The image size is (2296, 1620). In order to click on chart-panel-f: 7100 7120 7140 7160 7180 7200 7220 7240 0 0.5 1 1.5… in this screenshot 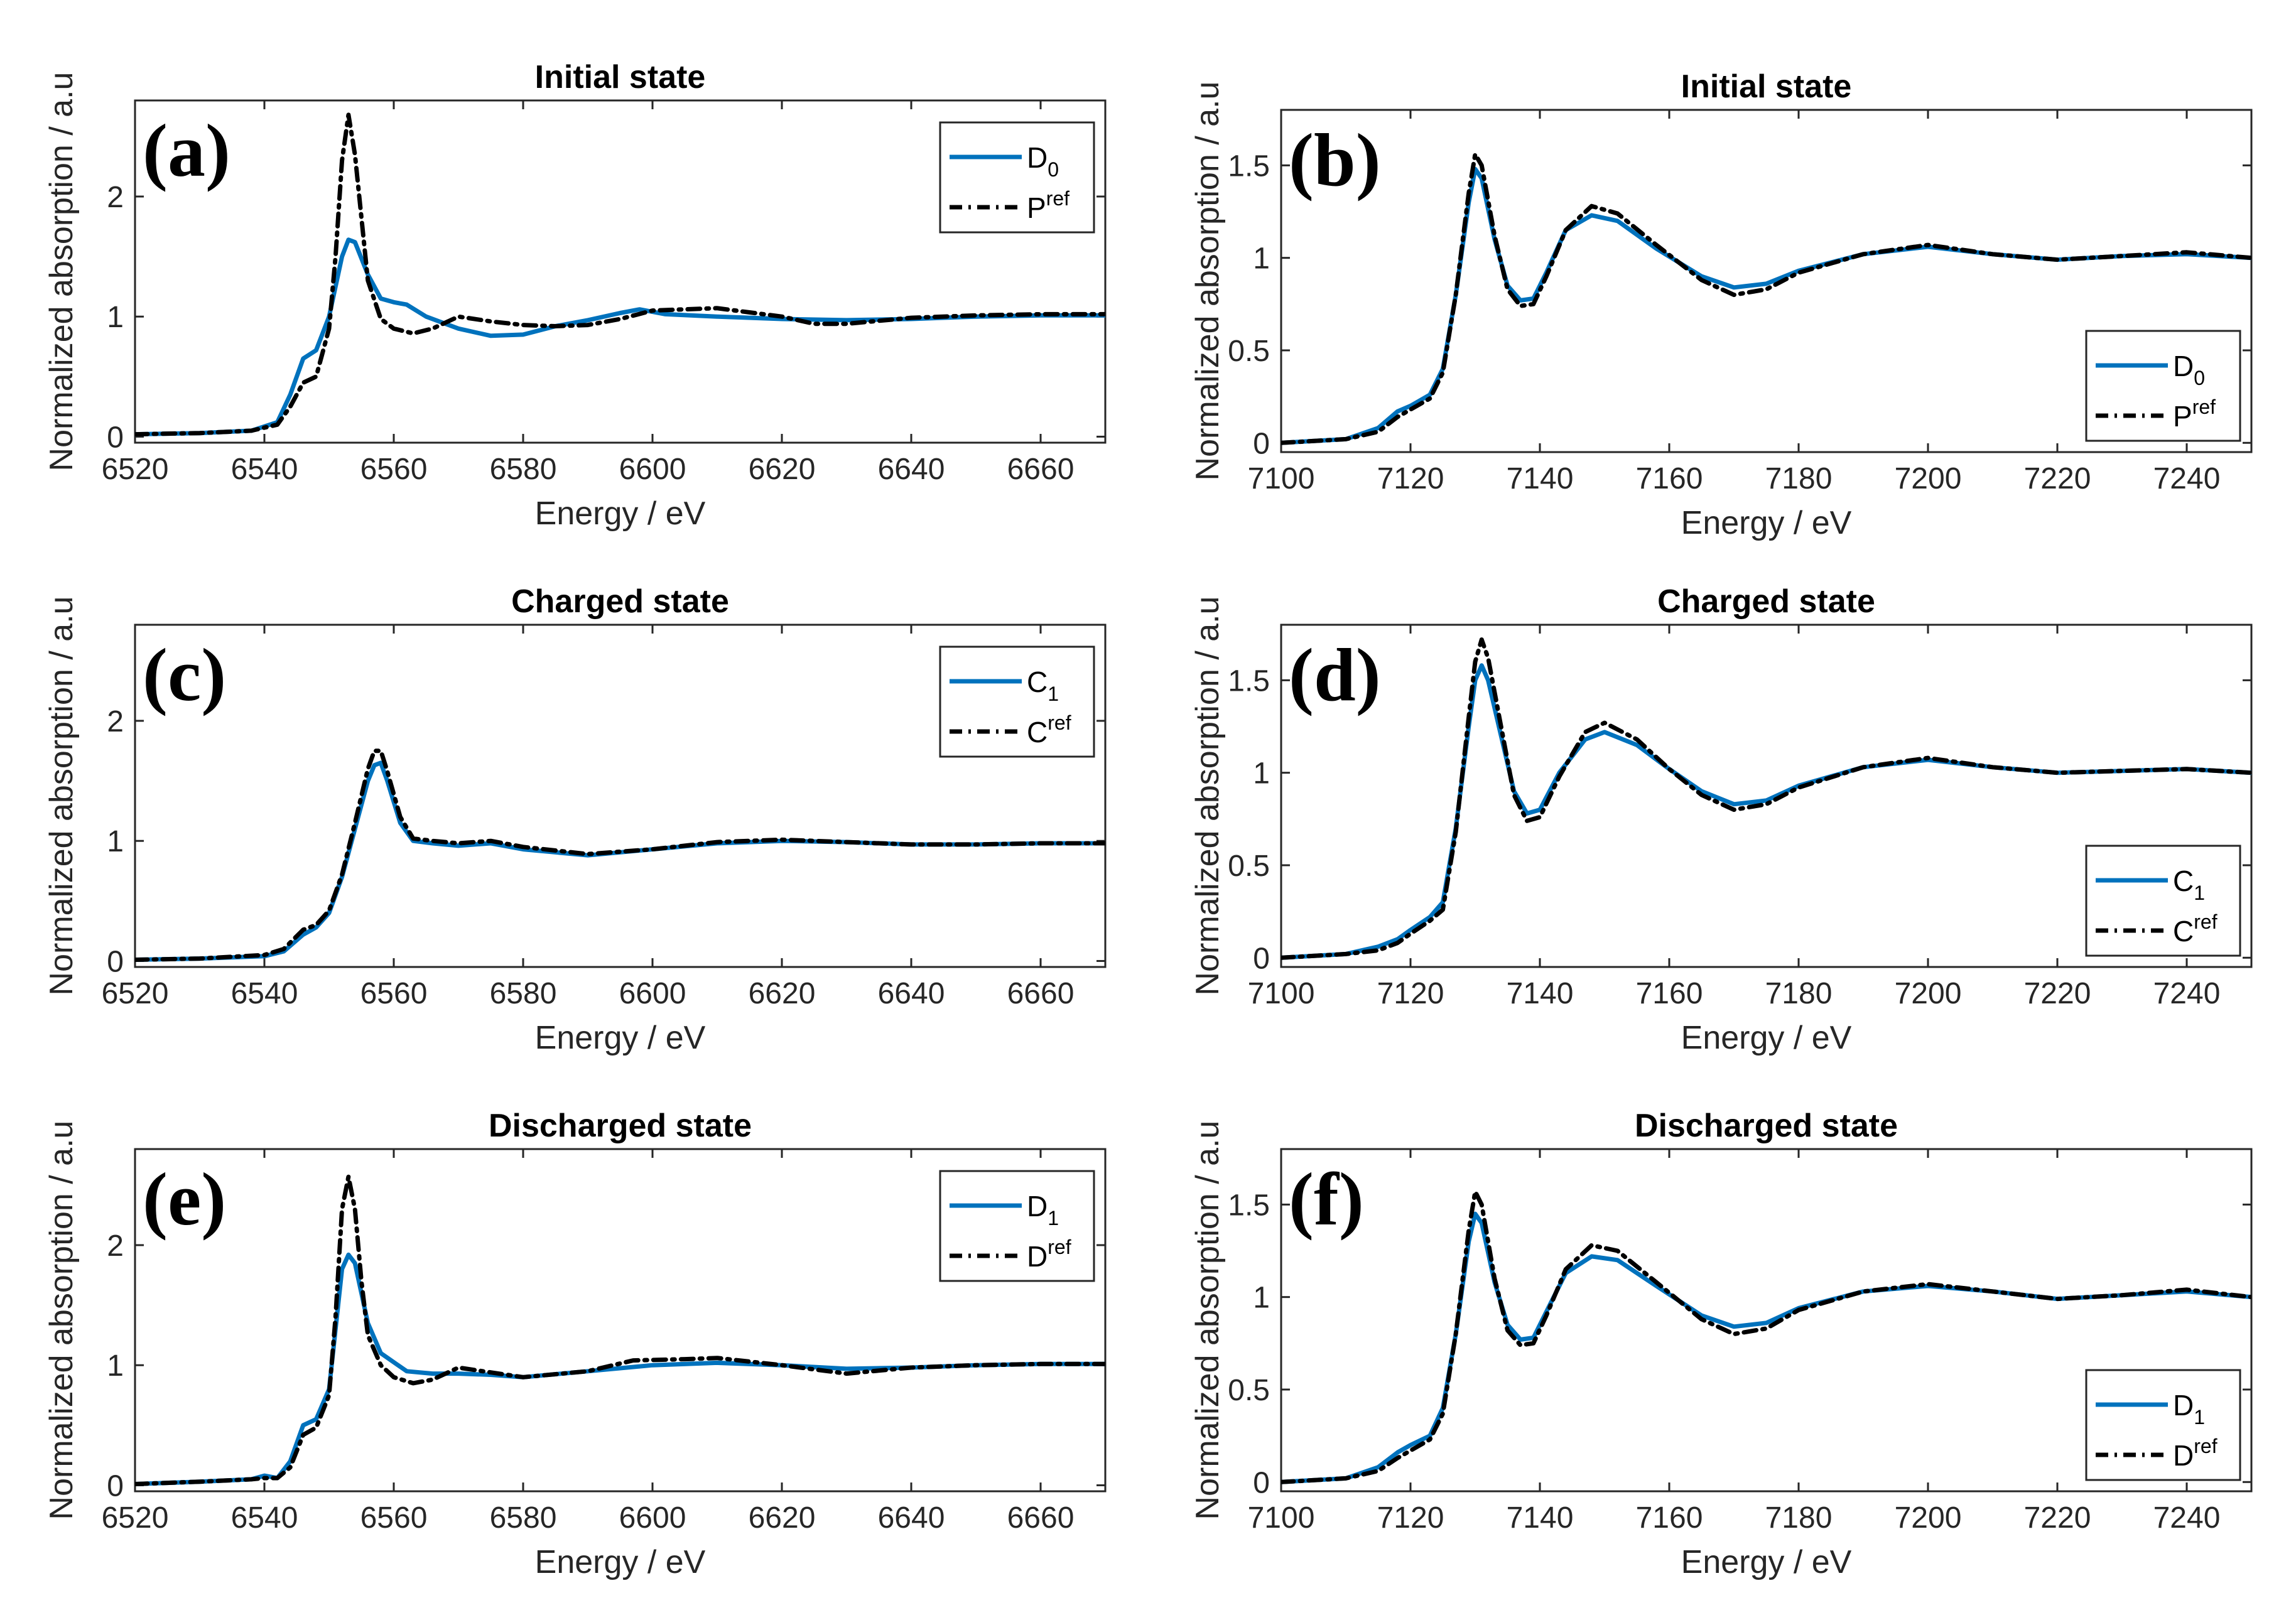, I will do `click(1721, 1344)`.